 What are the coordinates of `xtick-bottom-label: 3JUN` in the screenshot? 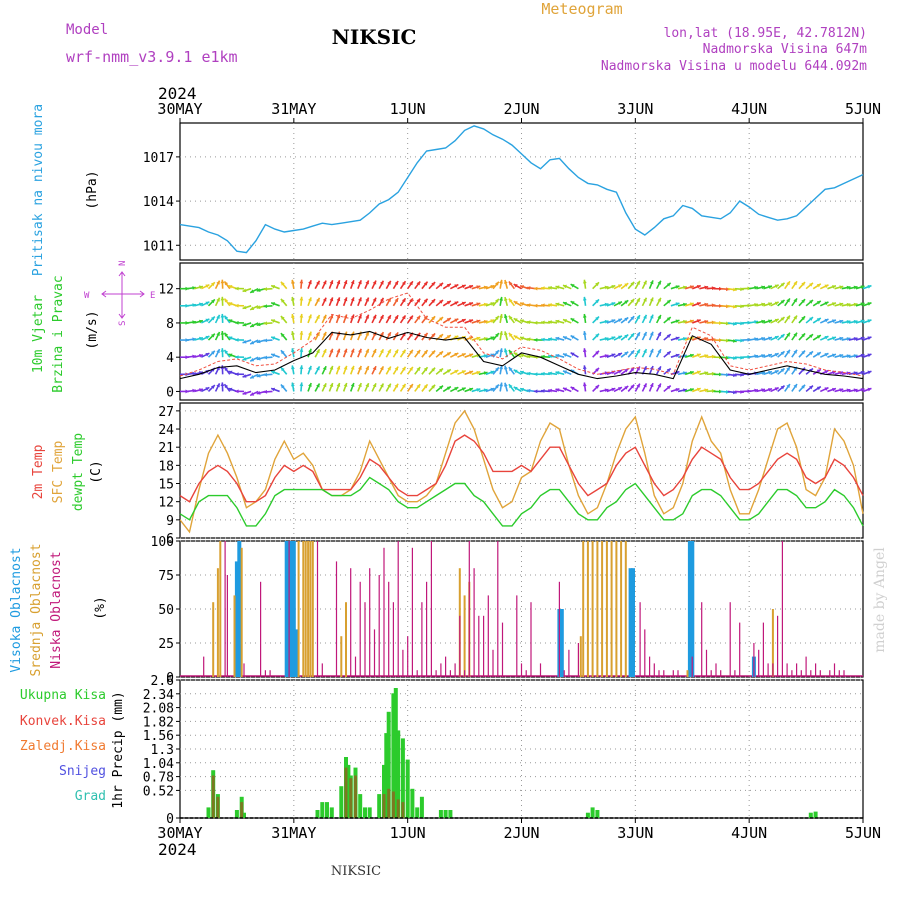 It's located at (635, 833).